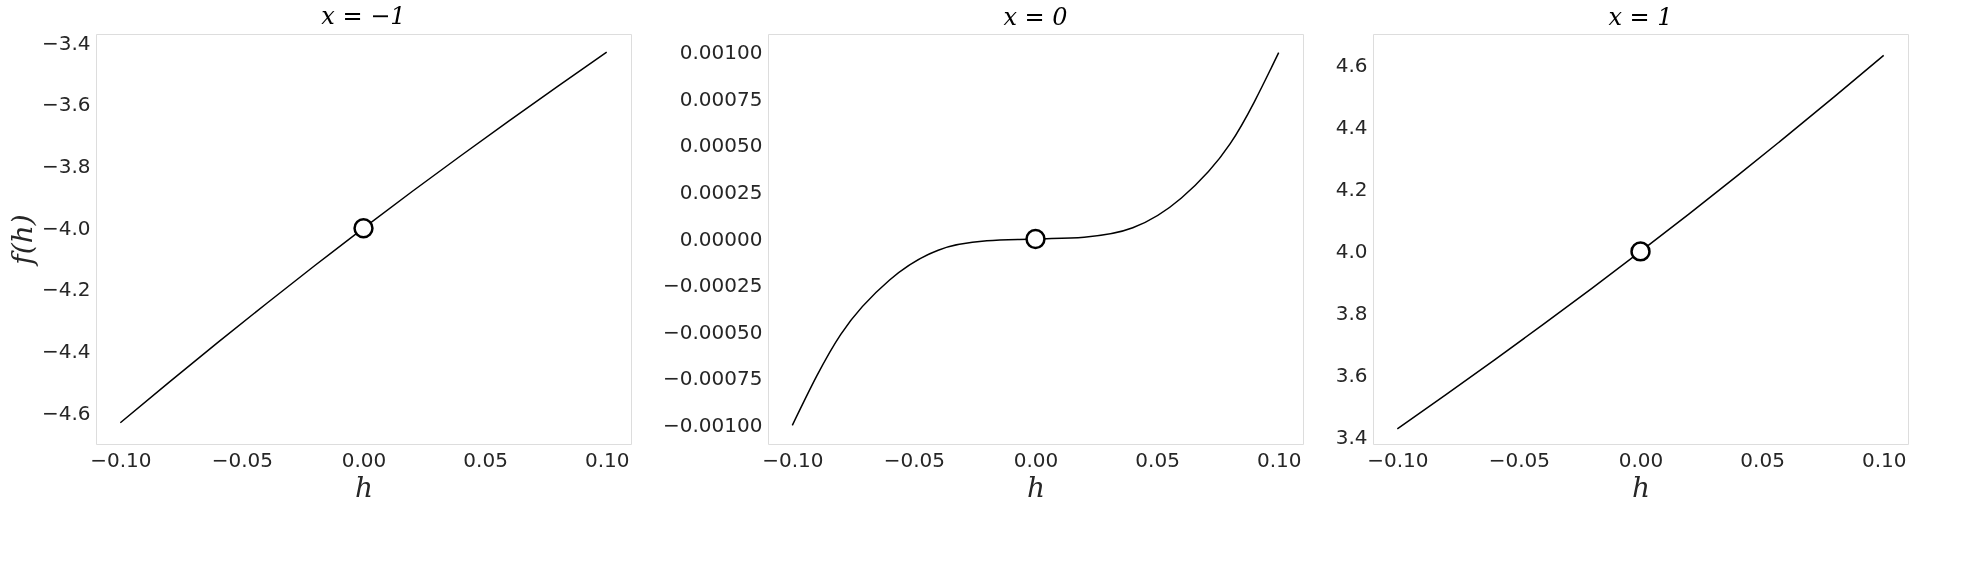 Image resolution: width=1979 pixels, height=576 pixels. What do you see at coordinates (1351, 126) in the screenshot?
I see `y-tick-label: 4.4` at bounding box center [1351, 126].